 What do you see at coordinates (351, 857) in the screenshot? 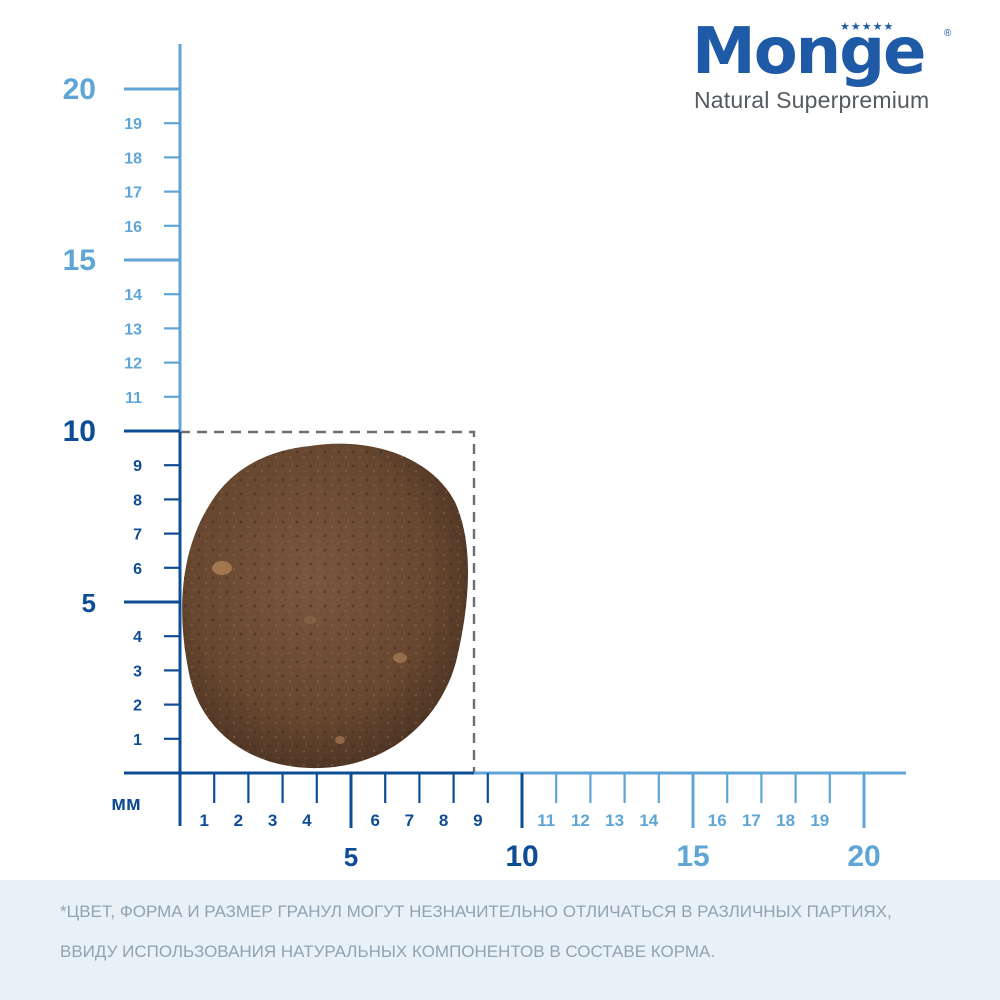
I see `x-major-label-5: 5` at bounding box center [351, 857].